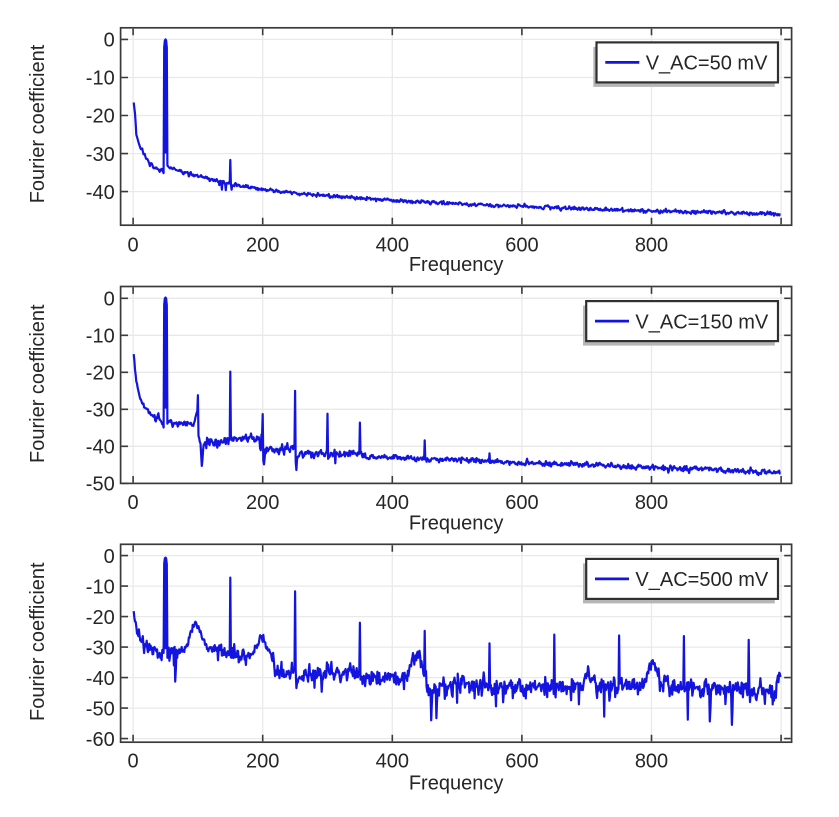 This screenshot has width=839, height=817. I want to click on svg-text: V_AC=50 mV, so click(707, 64).